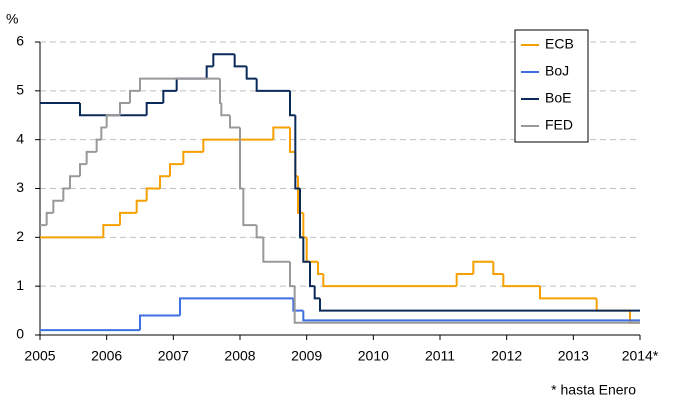 This screenshot has height=404, width=677. What do you see at coordinates (39, 356) in the screenshot?
I see `x-tick-label: 2005` at bounding box center [39, 356].